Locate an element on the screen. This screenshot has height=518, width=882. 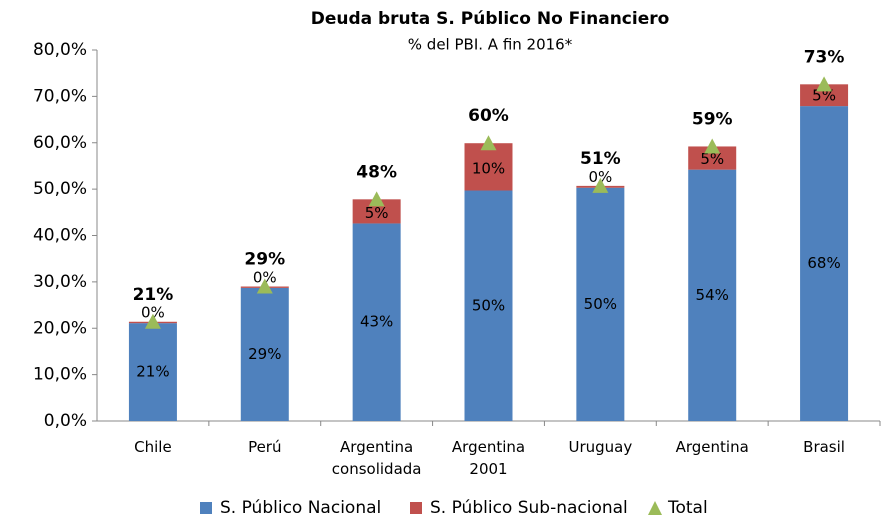
total-label: 59% is located at coordinates (712, 119).